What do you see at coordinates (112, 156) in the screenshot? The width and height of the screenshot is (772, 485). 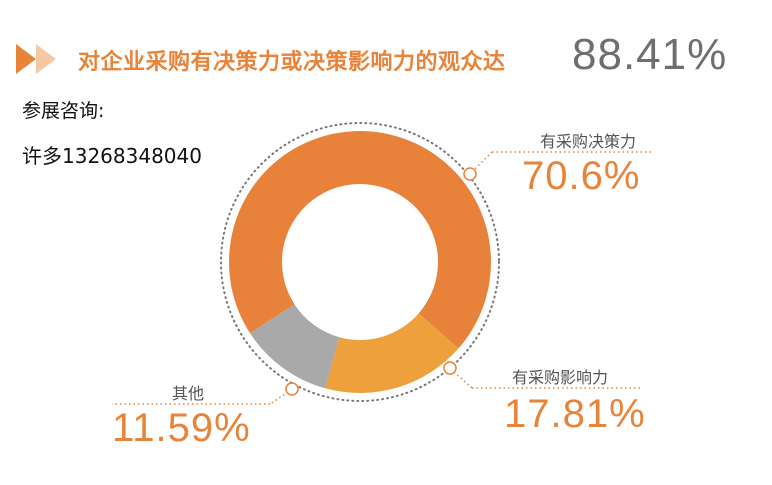 I see `contact-phone: 许多13268348040` at bounding box center [112, 156].